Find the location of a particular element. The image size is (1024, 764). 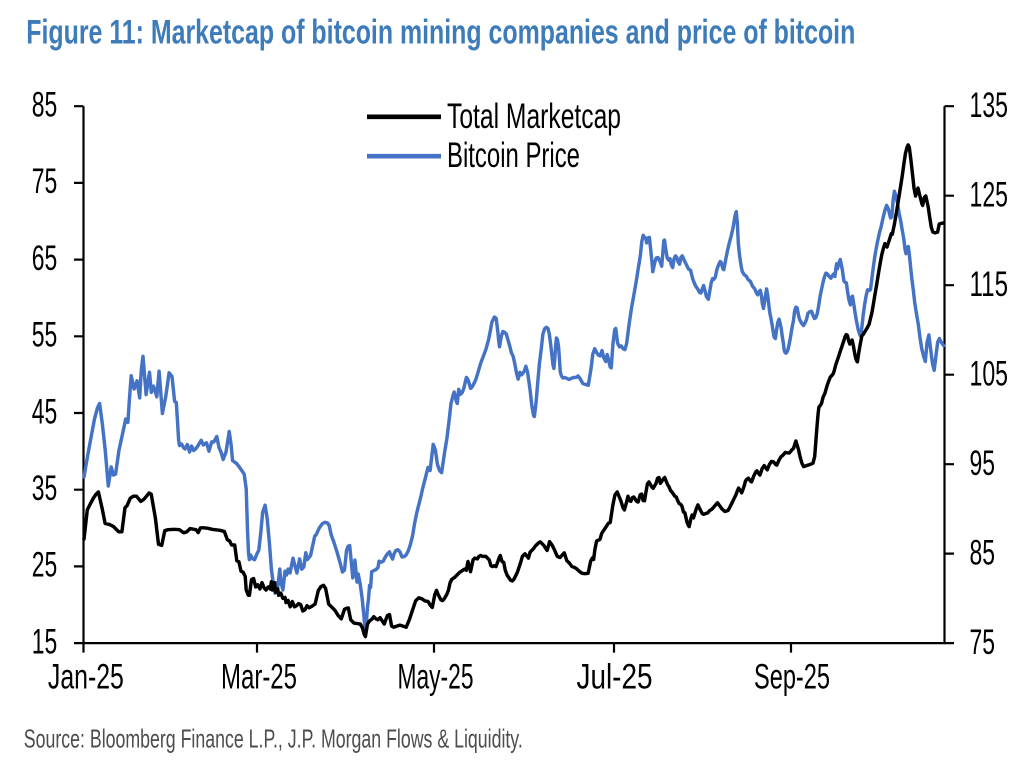

svg-text: Sep-25 is located at coordinates (792, 677).